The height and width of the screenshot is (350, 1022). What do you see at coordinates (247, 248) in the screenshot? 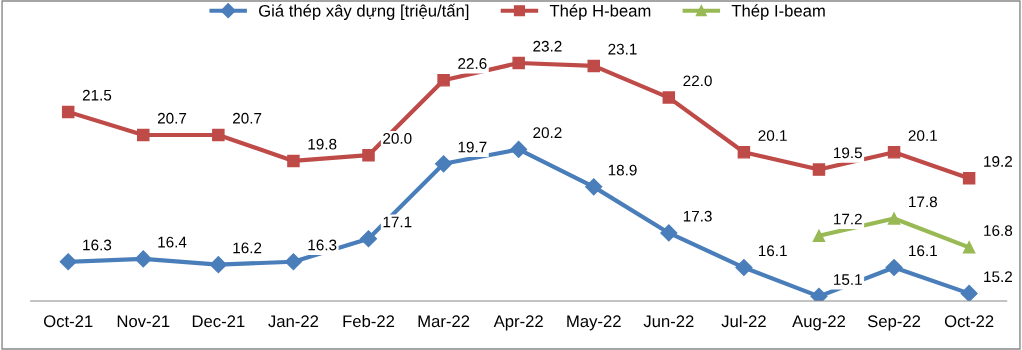
I see `data-label: 16.2` at bounding box center [247, 248].